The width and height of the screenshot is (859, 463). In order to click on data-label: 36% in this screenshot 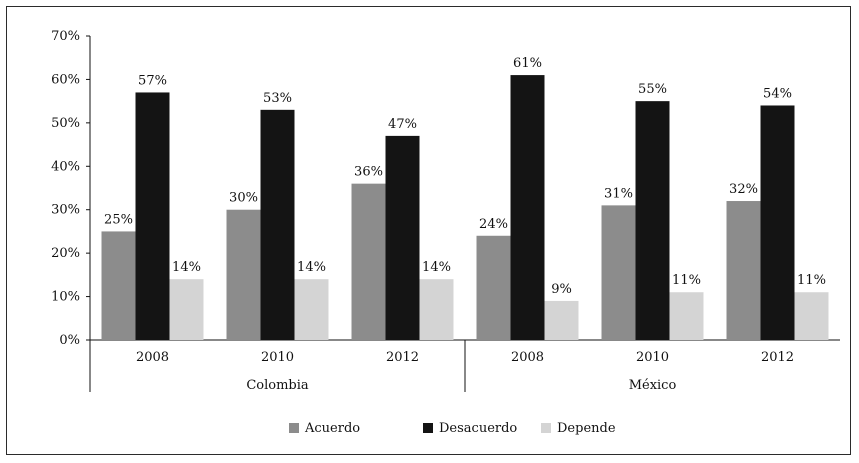, I will do `click(368, 172)`.